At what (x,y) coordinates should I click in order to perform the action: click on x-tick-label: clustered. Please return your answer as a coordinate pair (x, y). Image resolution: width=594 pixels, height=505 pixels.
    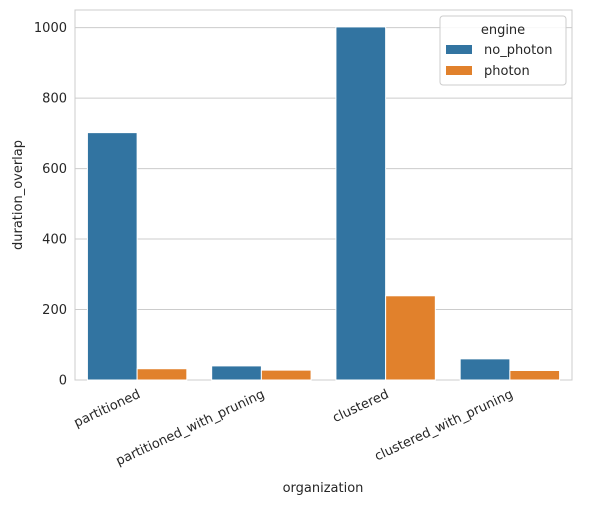
    Looking at the image, I should click on (360, 406).